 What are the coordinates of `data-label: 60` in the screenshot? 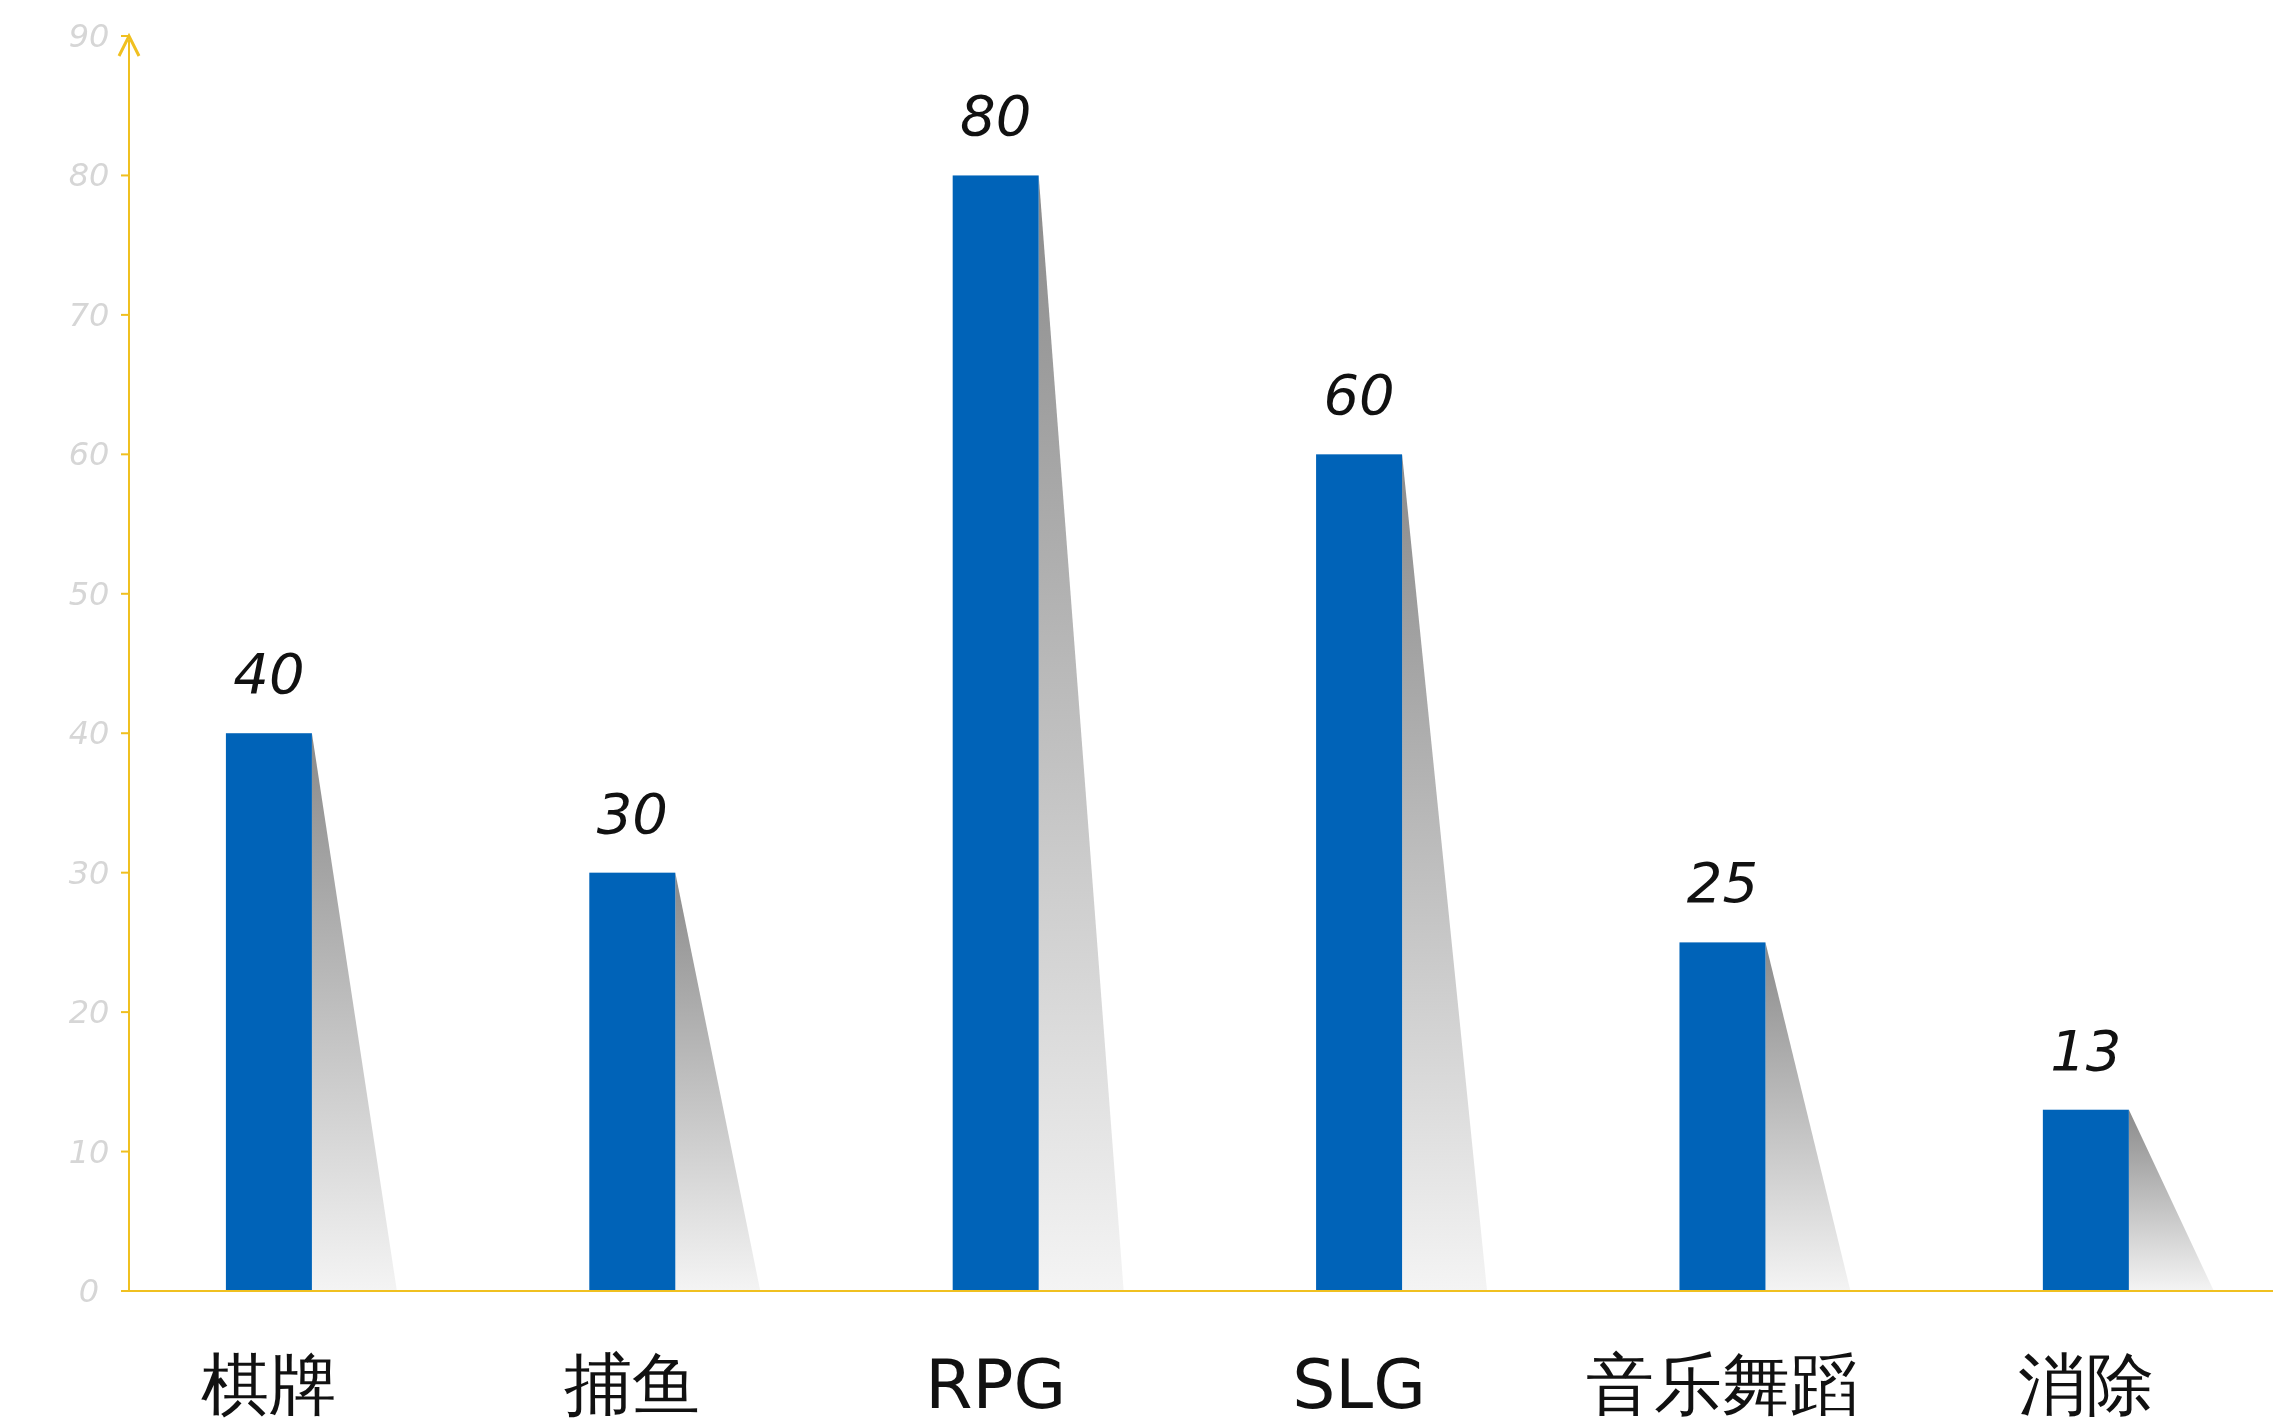 It's located at (1359, 395).